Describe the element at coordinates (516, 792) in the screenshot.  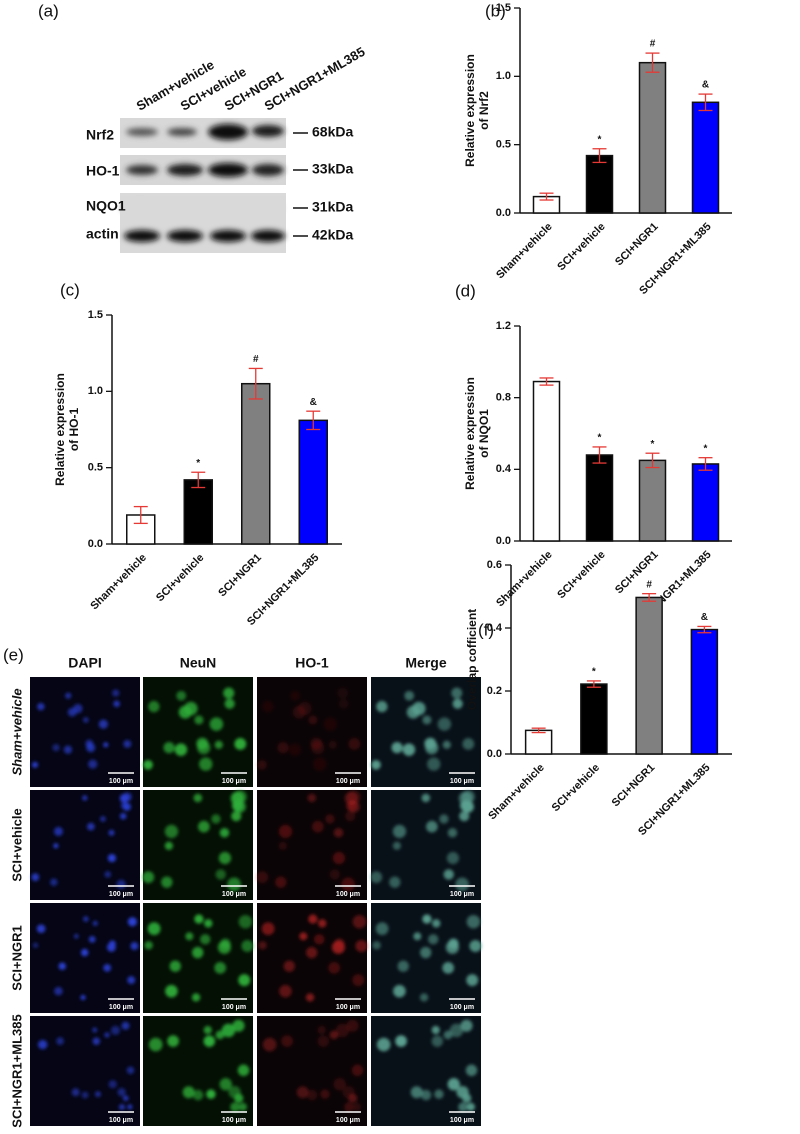
I see `x-tick-label: Sham+vehicle` at that location.